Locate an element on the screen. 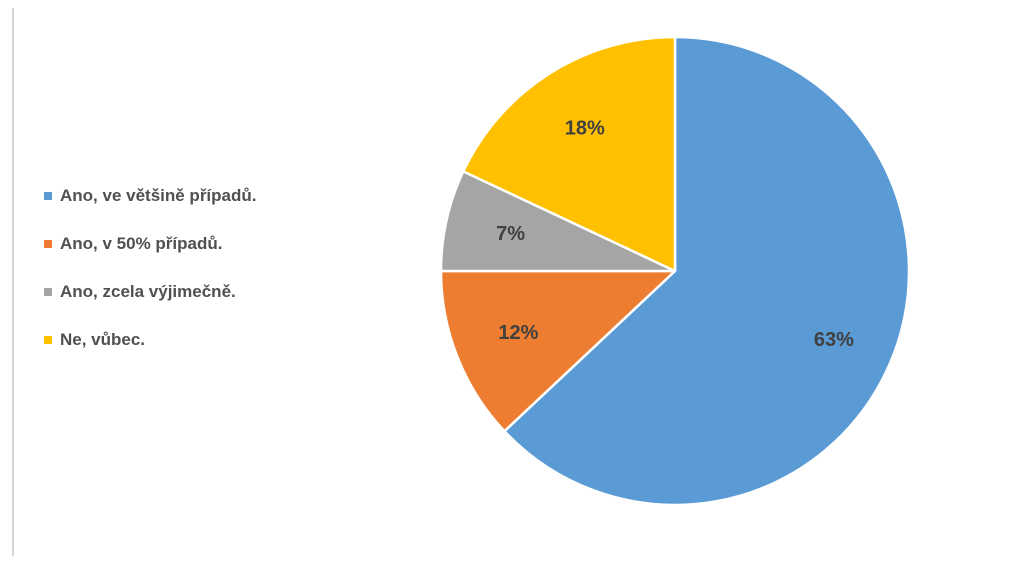 The height and width of the screenshot is (566, 1013). legend-label: Ano, v 50% případů. is located at coordinates (141, 243).